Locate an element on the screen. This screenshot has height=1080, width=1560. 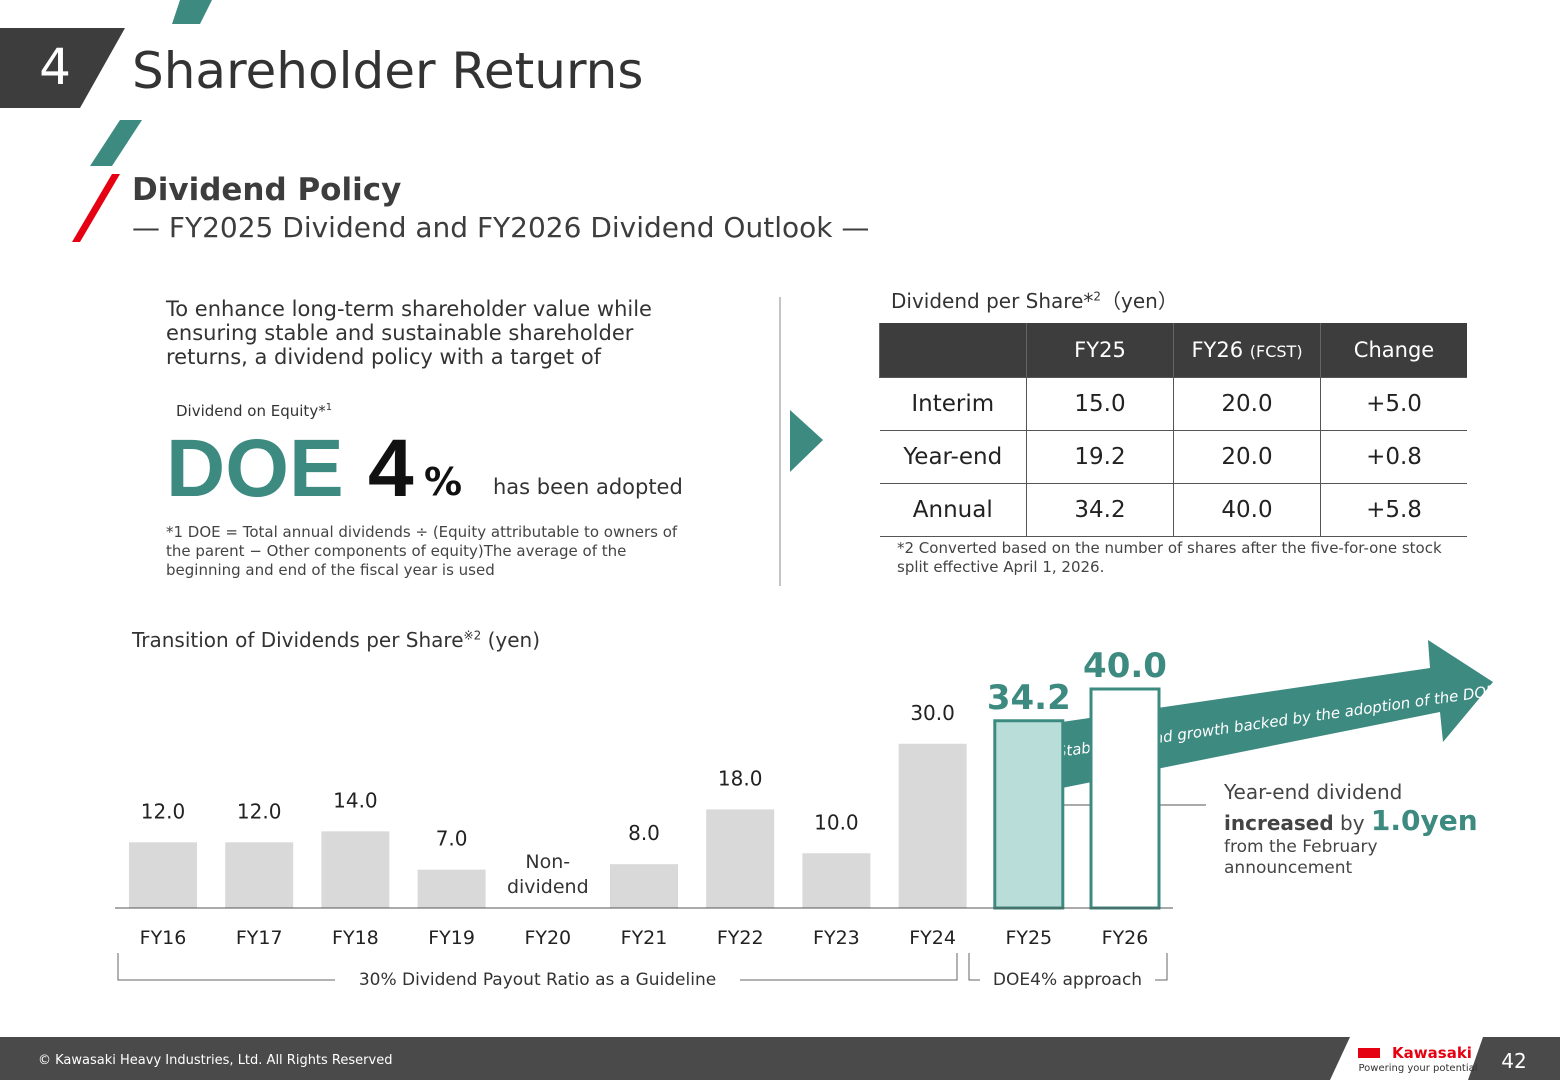
value-label: 7.0 is located at coordinates (452, 839).